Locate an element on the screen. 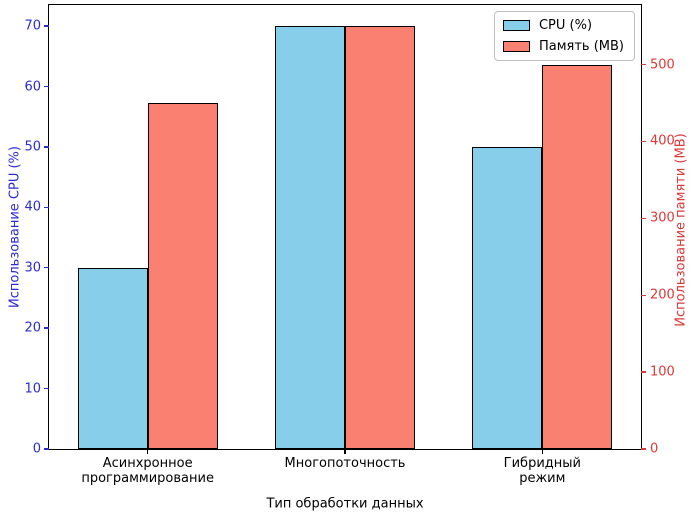  y-tick-label-left: 70 is located at coordinates (32, 26).